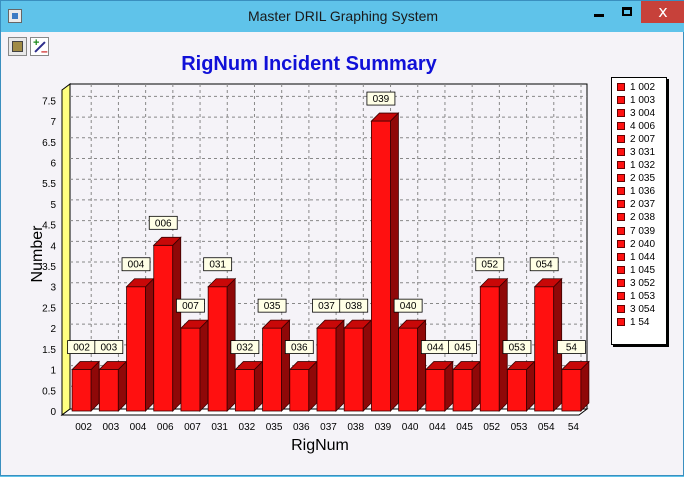  What do you see at coordinates (274, 427) in the screenshot?
I see `x-tick-label: 035` at bounding box center [274, 427].